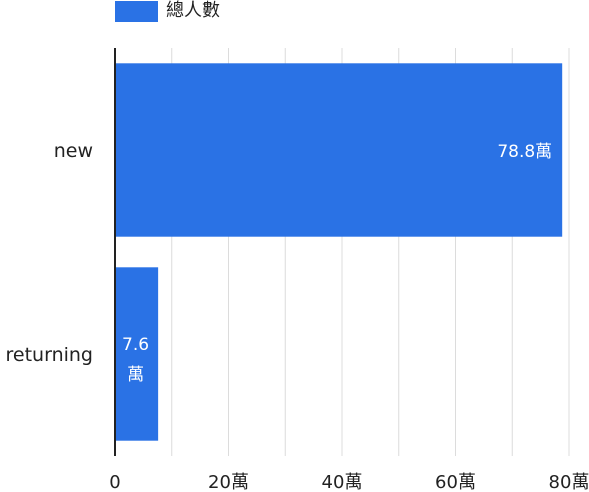 The image size is (589, 492). Describe the element at coordinates (135, 360) in the screenshot. I see `data-label-returning: 7.6 萬` at that location.